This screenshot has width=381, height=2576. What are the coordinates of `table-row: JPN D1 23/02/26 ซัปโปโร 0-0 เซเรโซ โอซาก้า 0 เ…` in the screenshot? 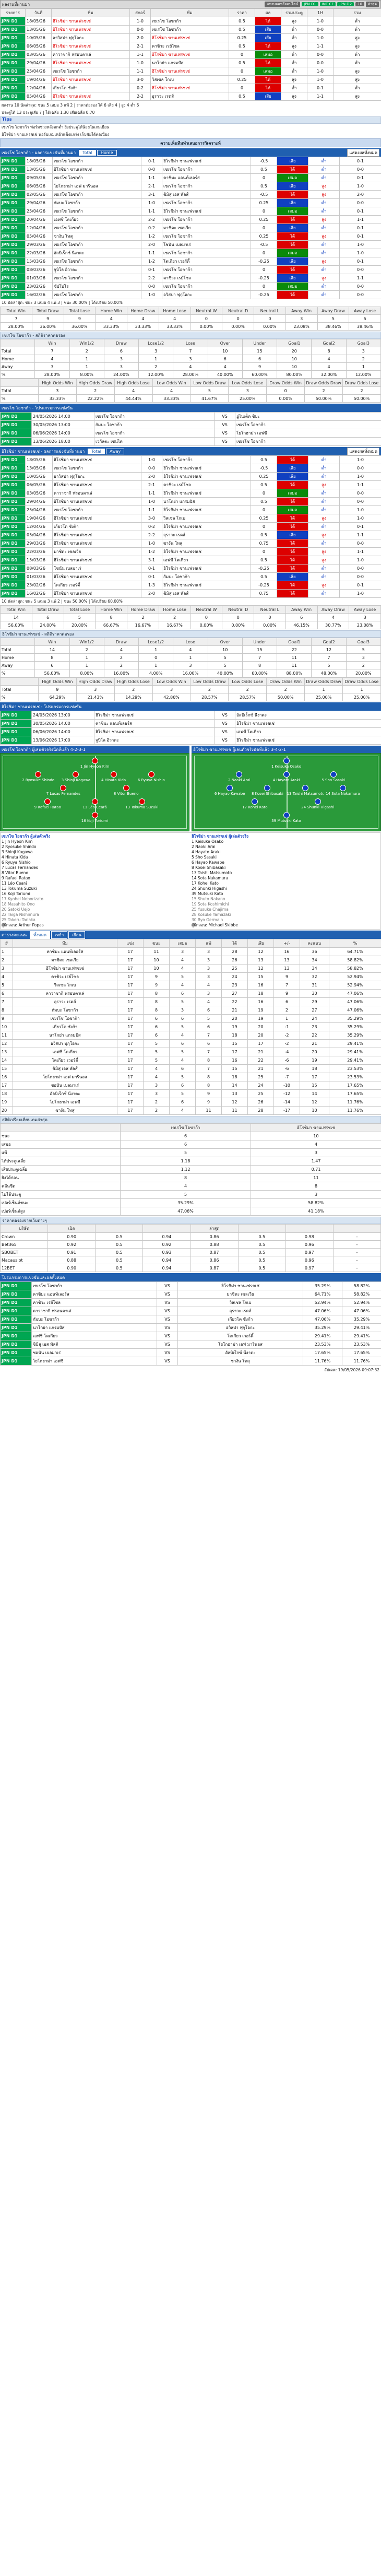 It's located at (190, 286).